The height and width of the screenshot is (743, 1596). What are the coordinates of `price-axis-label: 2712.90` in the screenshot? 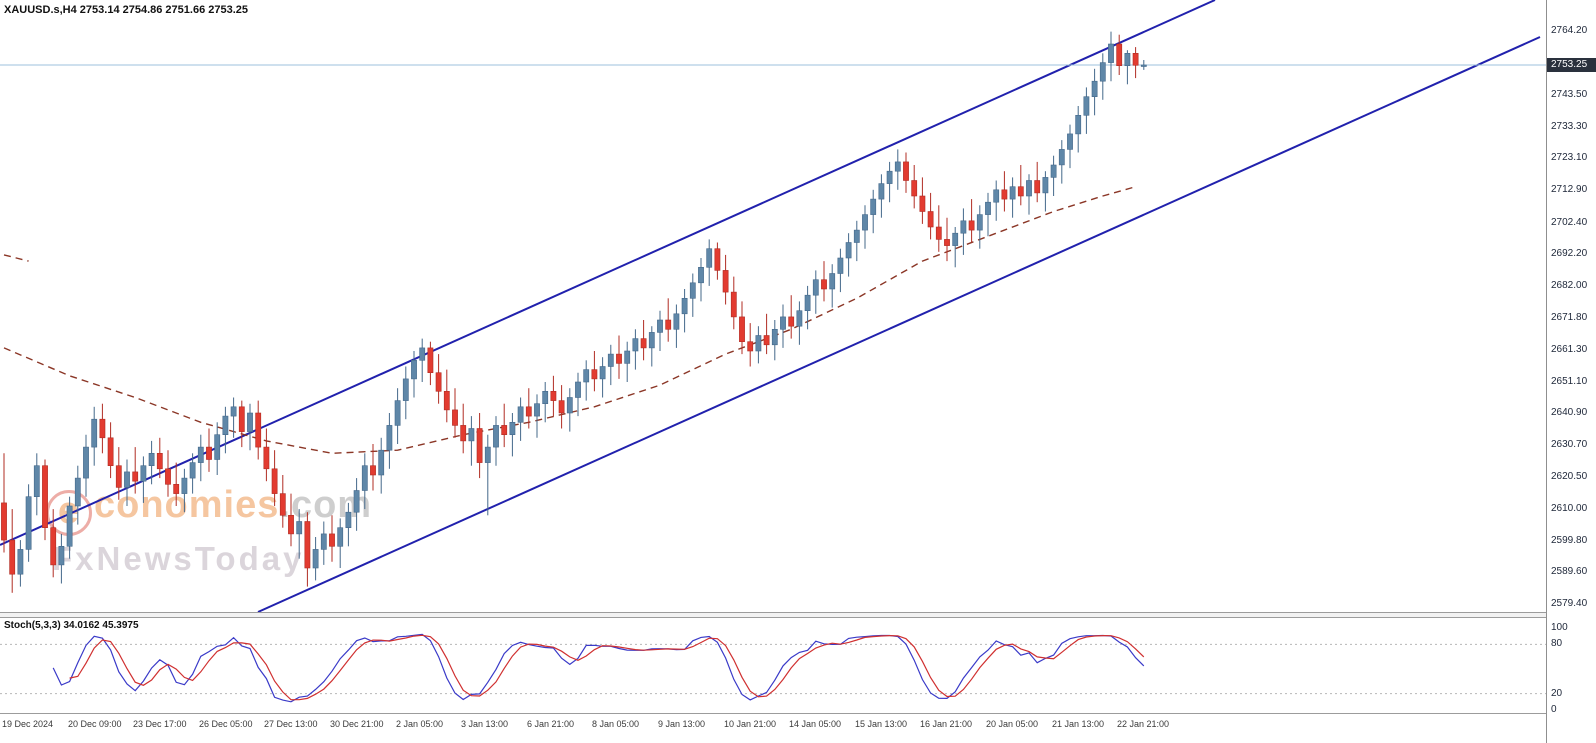 It's located at (1569, 189).